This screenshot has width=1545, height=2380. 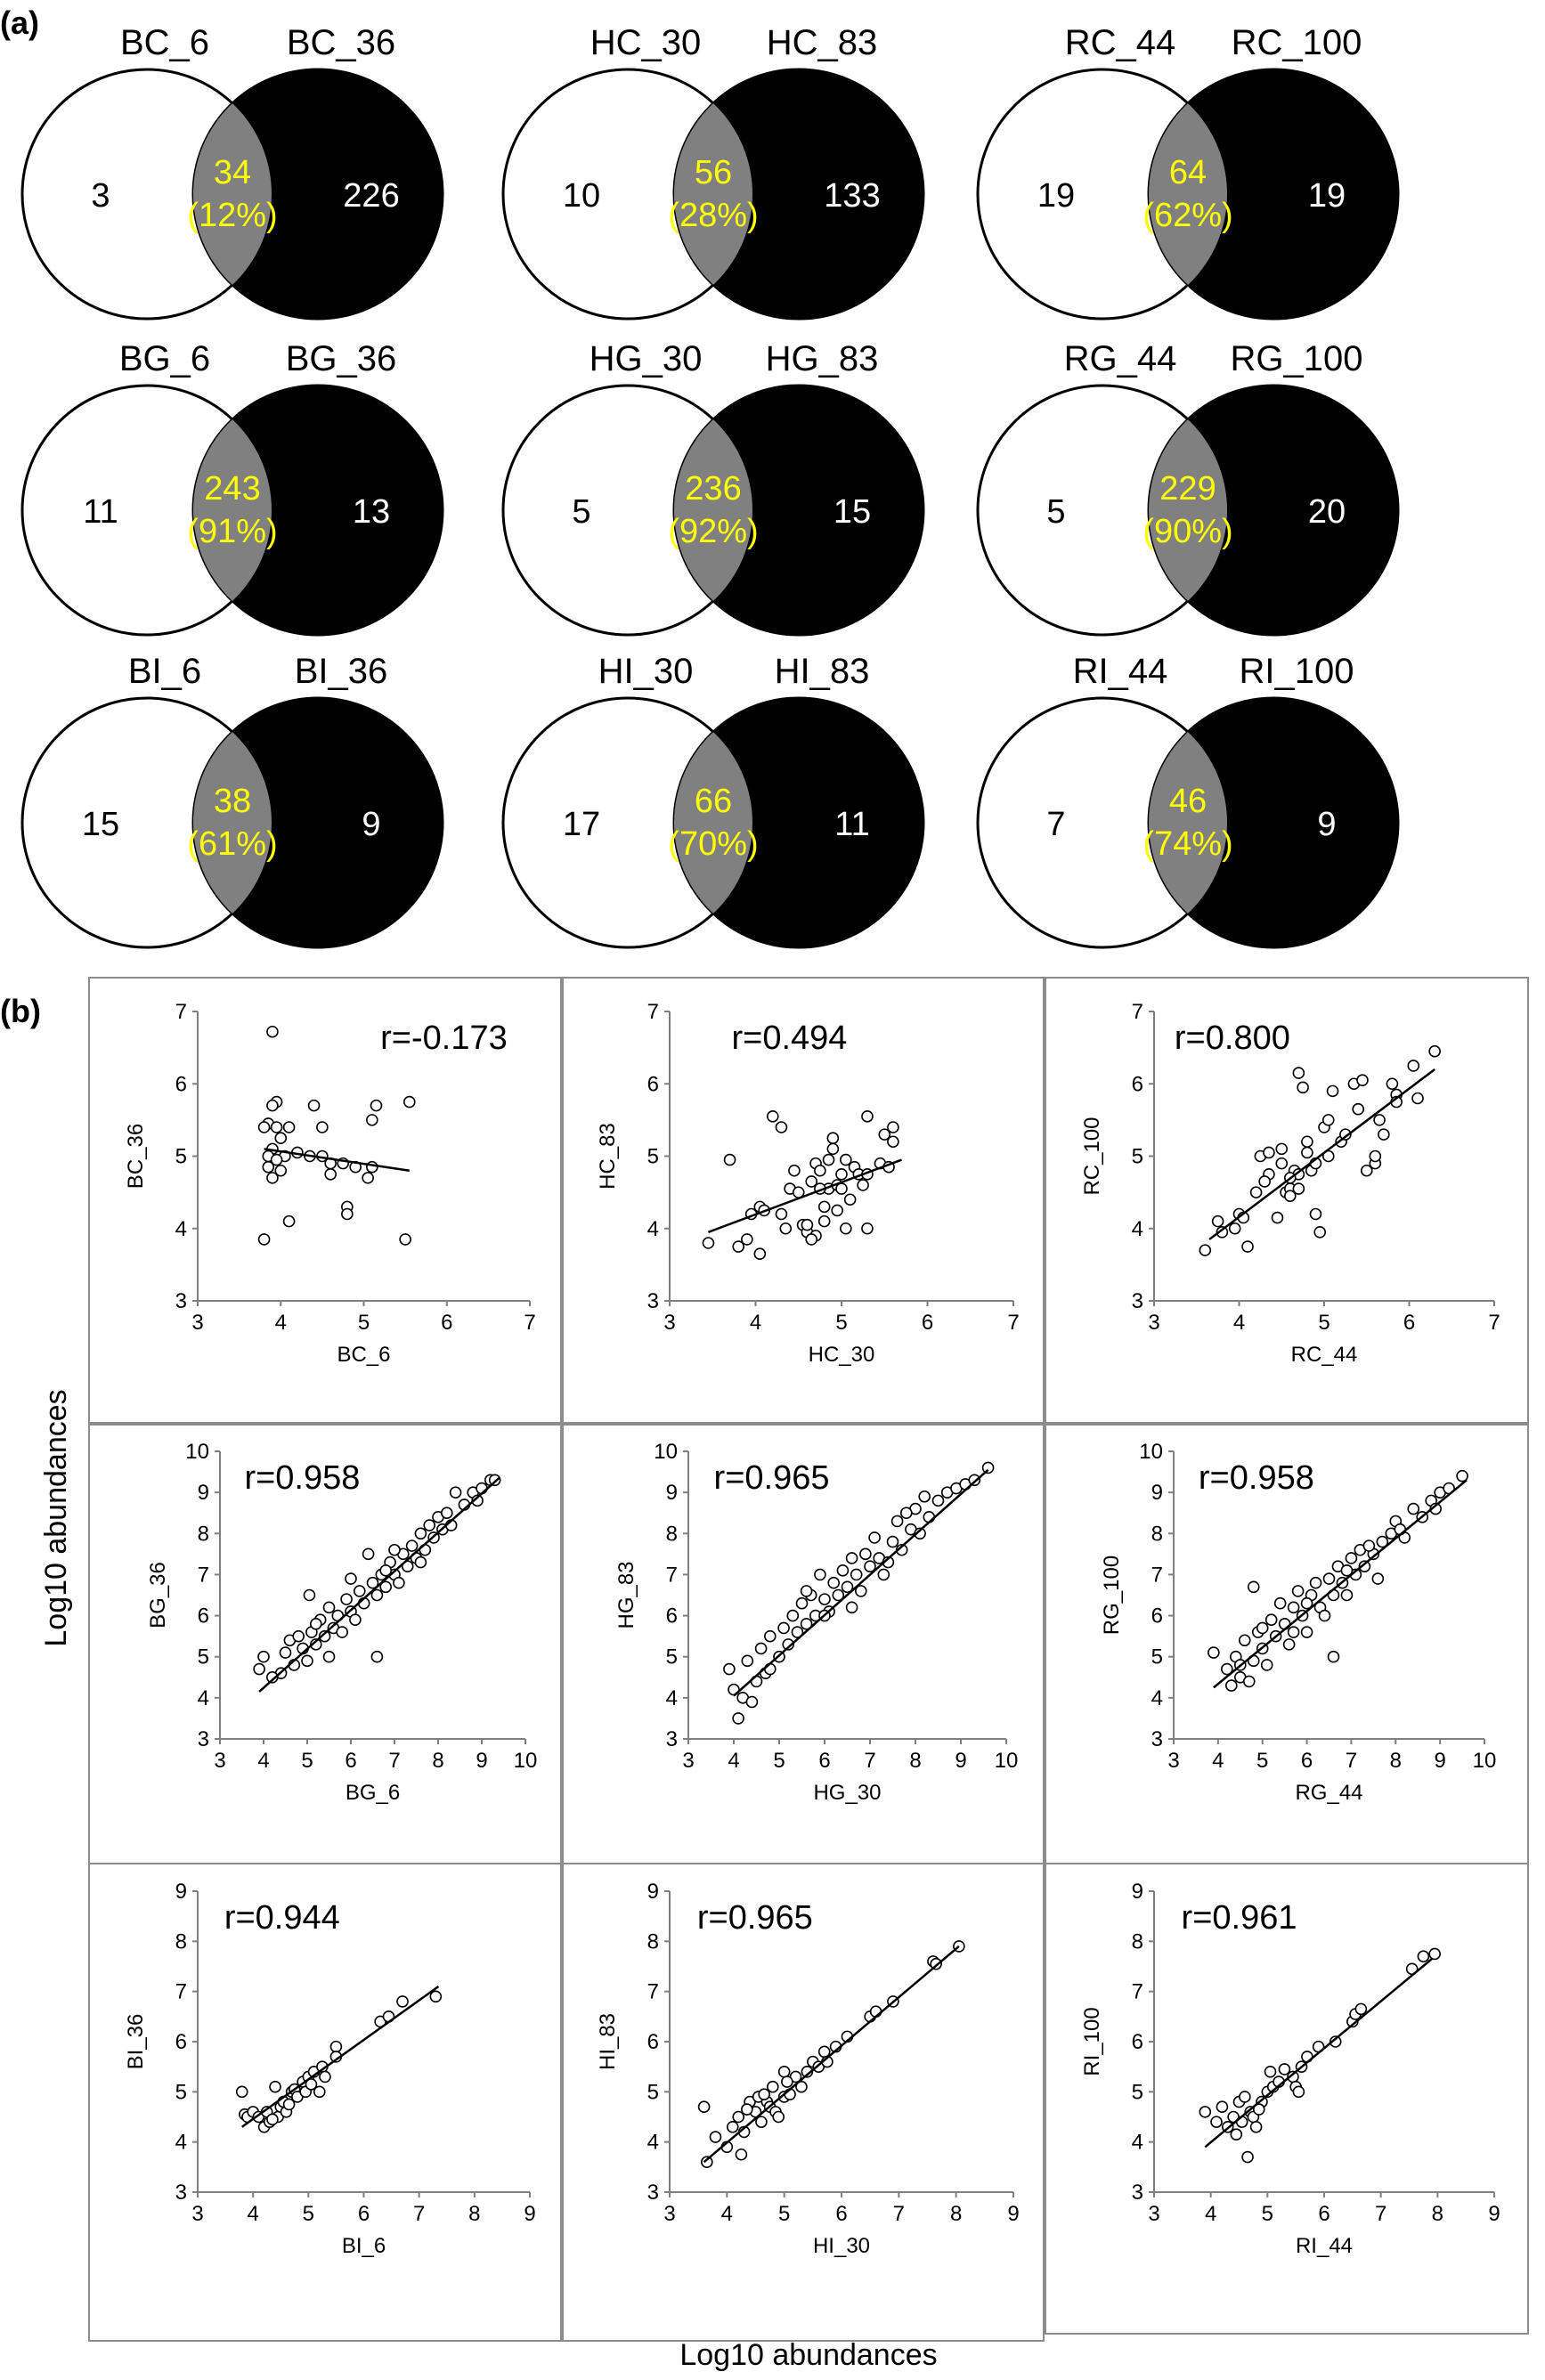 I want to click on correlation-label: r=0.965, so click(x=772, y=1478).